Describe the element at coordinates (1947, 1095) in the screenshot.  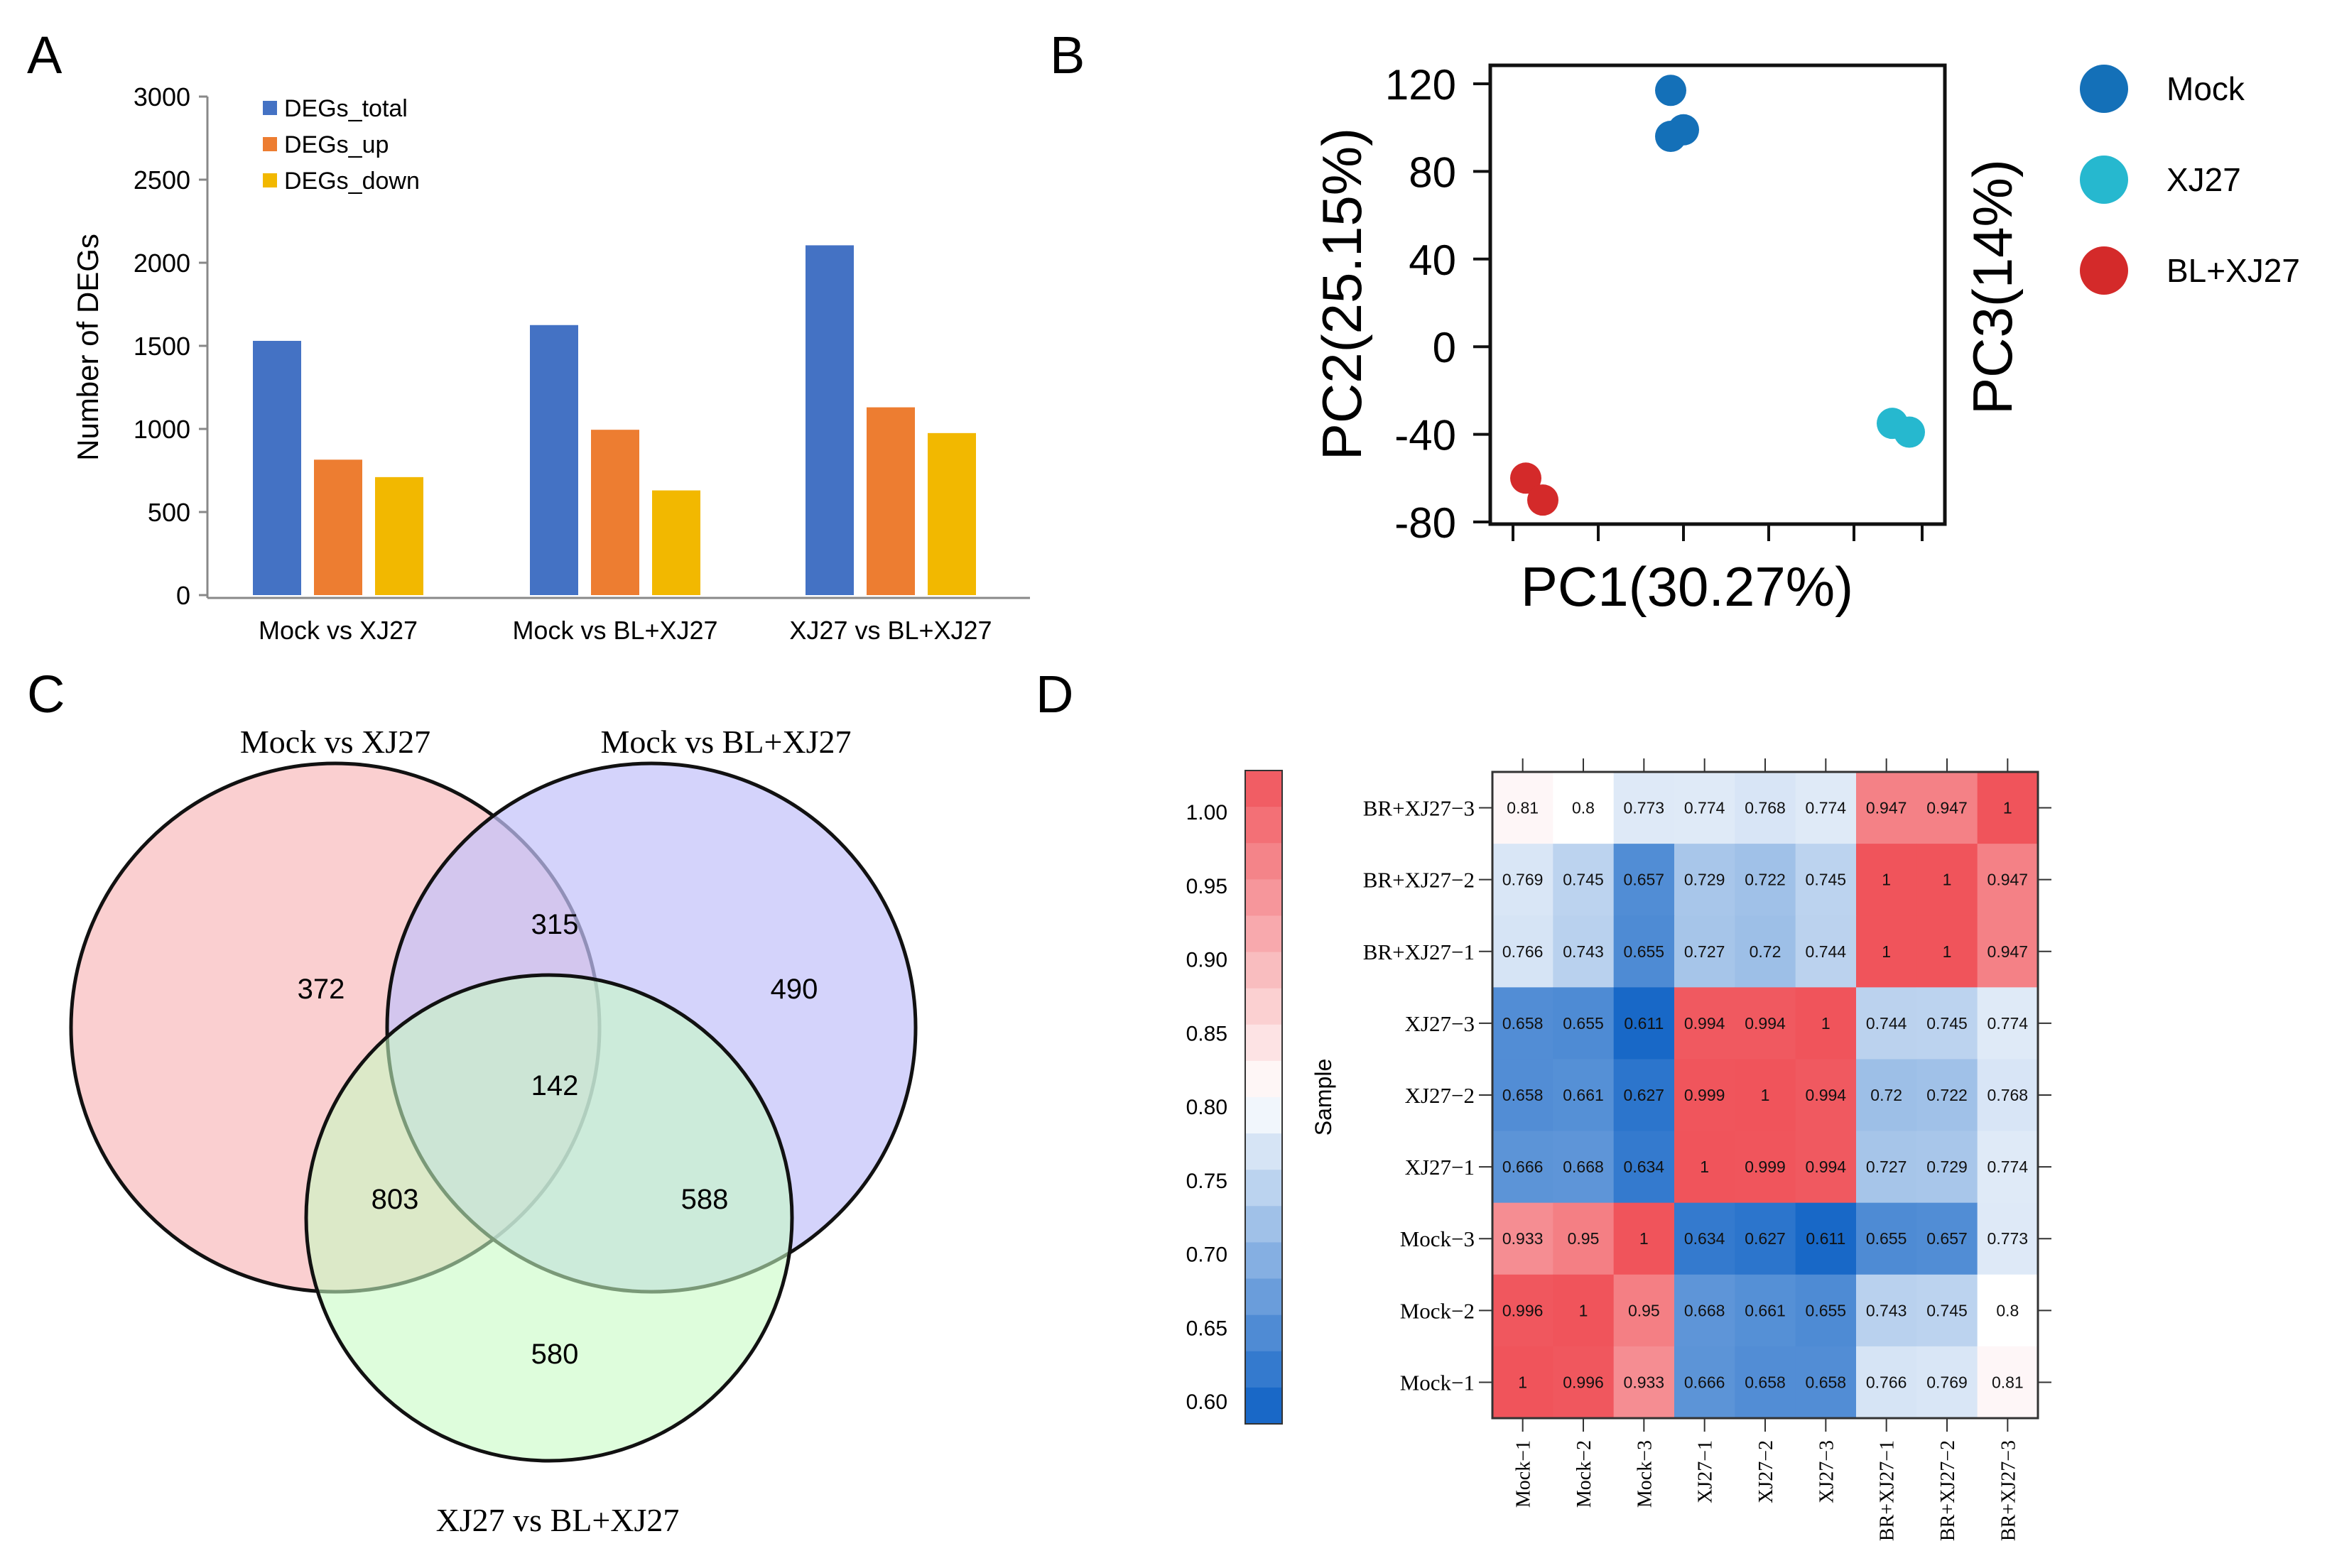
I see `d-heatmap-value: 0.722` at that location.